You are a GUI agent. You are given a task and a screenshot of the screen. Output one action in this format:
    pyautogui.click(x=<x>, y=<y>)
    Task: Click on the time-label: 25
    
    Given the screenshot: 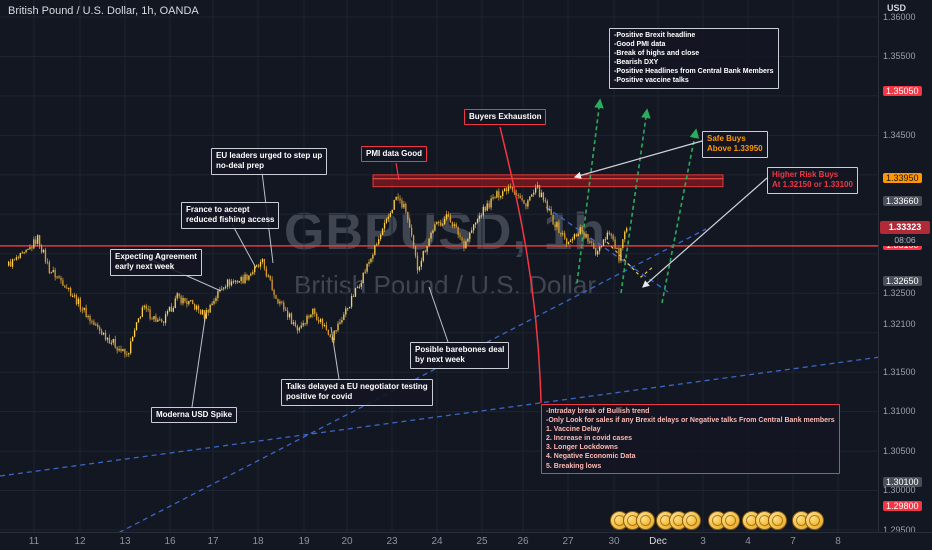 What is the action you would take?
    pyautogui.click(x=482, y=541)
    